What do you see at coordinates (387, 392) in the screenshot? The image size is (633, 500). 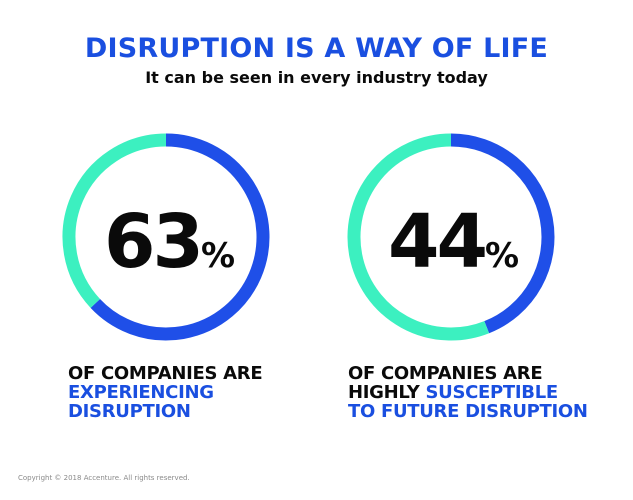 I see `caption-2-line-2-dark: HIGHLY` at bounding box center [387, 392].